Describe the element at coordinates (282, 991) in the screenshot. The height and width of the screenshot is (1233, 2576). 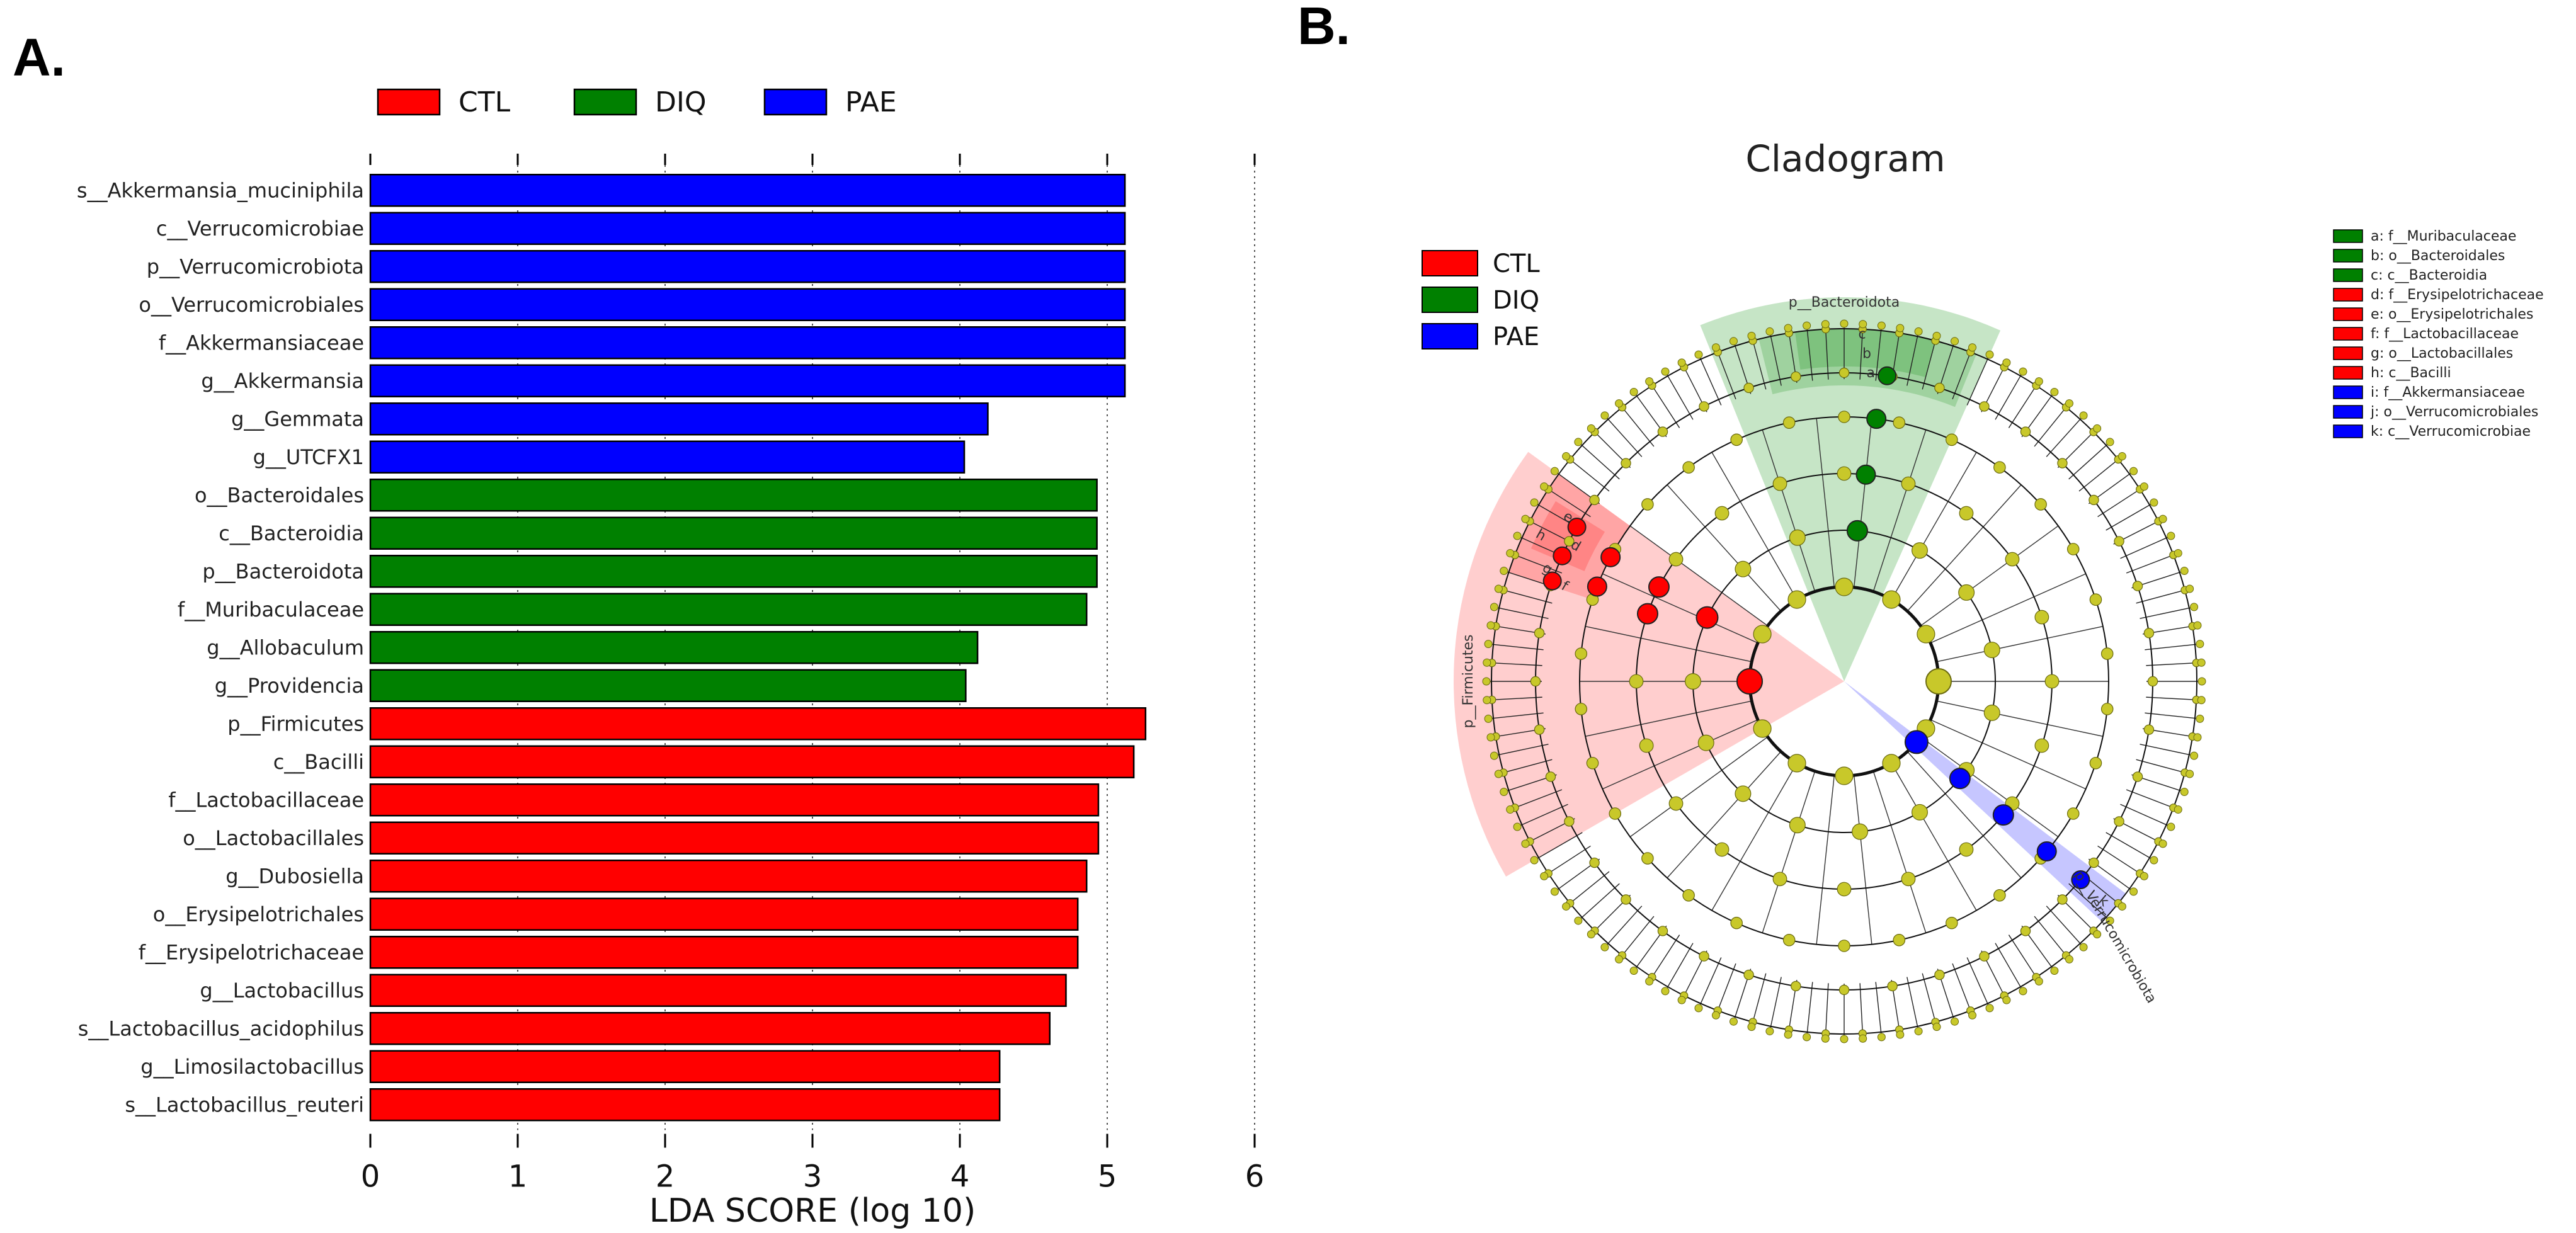
I see `y-tick-label: g__Lactobacillus` at that location.